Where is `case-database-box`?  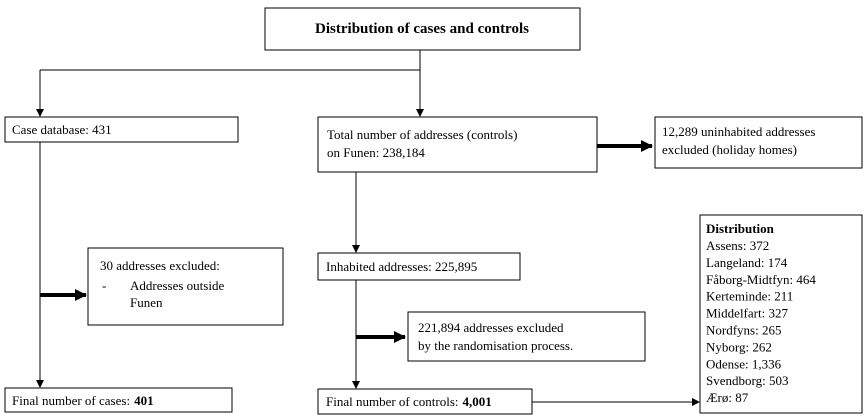
case-database-box is located at coordinates (121, 129).